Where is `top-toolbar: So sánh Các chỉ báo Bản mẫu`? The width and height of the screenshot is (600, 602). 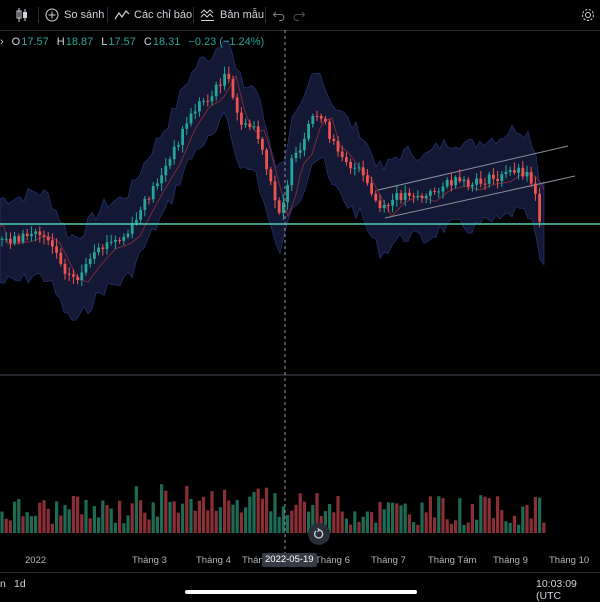 top-toolbar: So sánh Các chỉ báo Bản mẫu is located at coordinates (300, 15).